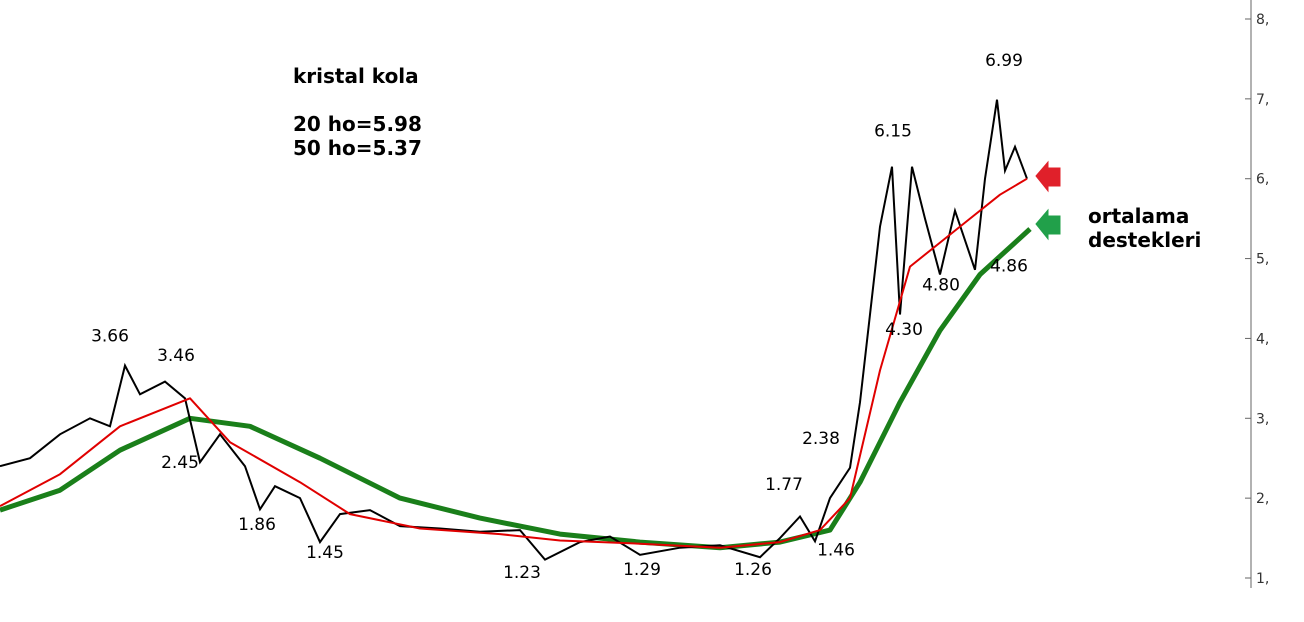 This screenshot has width=1304, height=622. What do you see at coordinates (1262, 180) in the screenshot?
I see `y-tick-label: 6,` at bounding box center [1262, 180].